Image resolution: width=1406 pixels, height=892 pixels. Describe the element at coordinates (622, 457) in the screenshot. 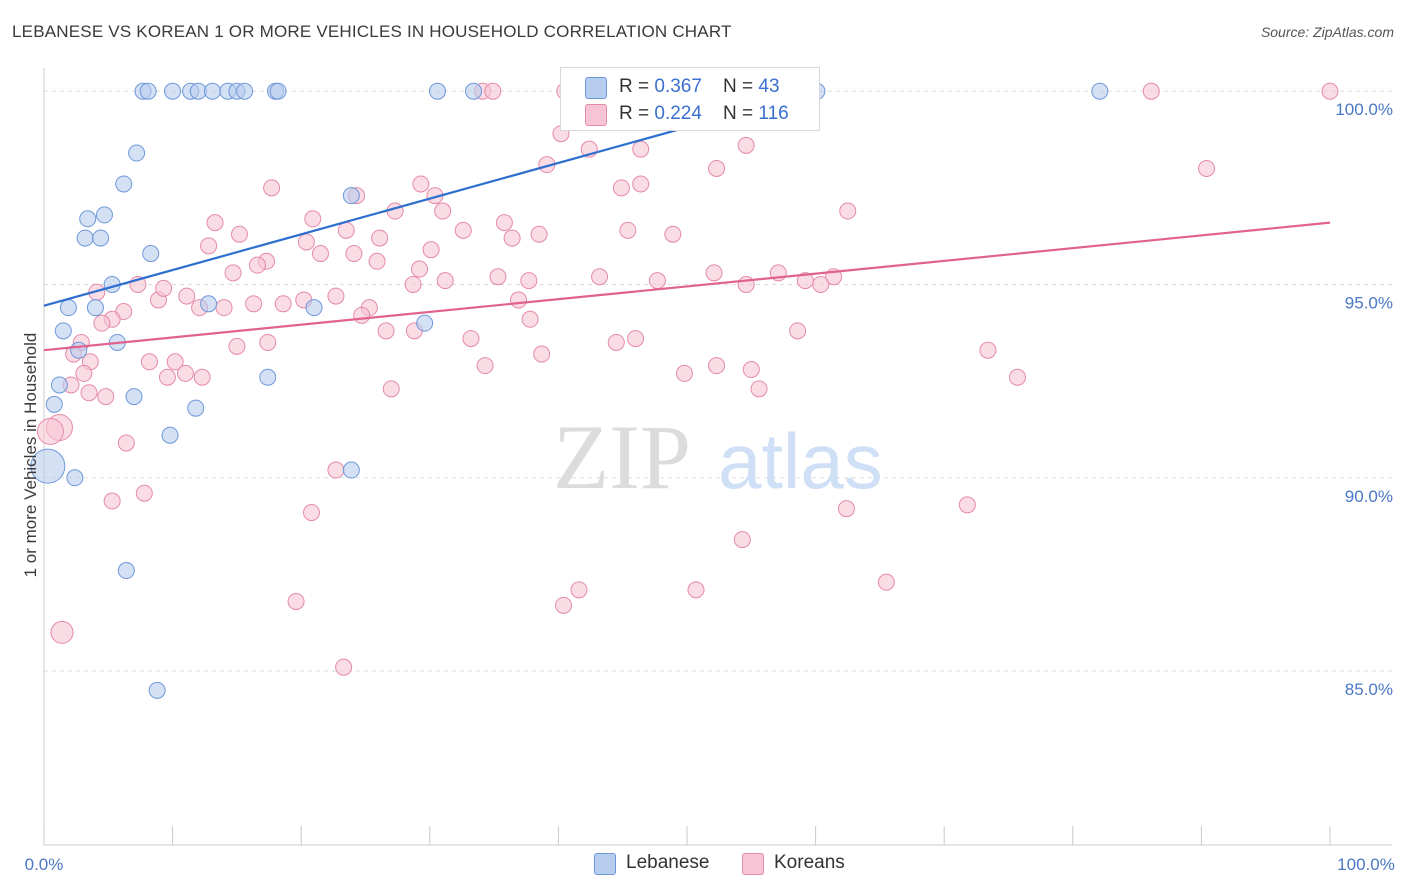

I see `watermark-zip: ZIP` at that location.